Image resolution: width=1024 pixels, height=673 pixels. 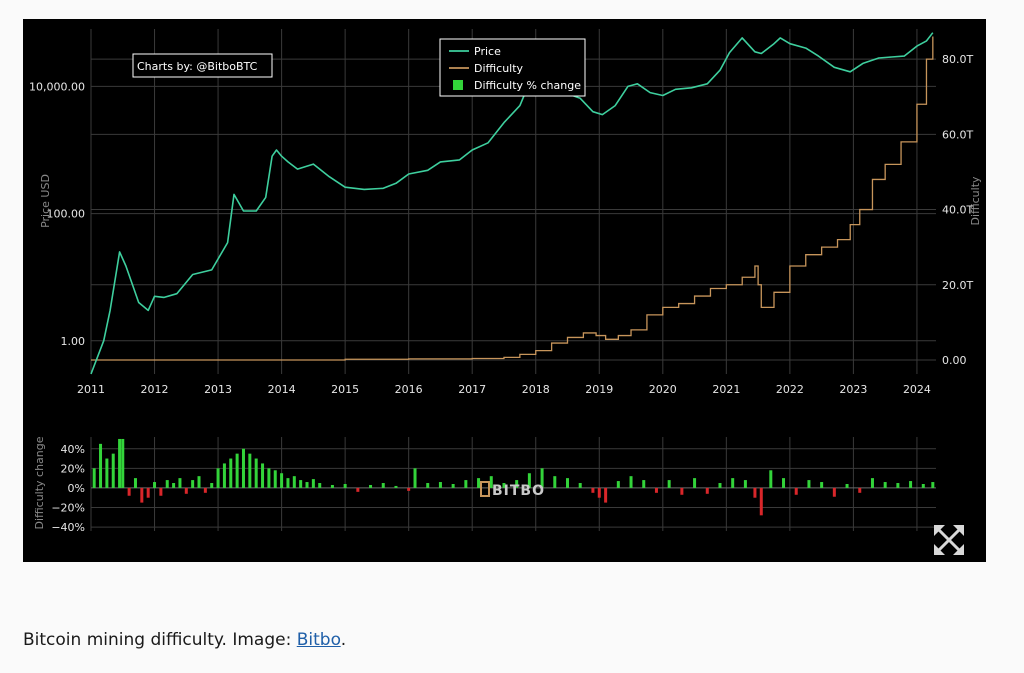 What do you see at coordinates (218, 389) in the screenshot?
I see `x-tick-label: 2013` at bounding box center [218, 389].